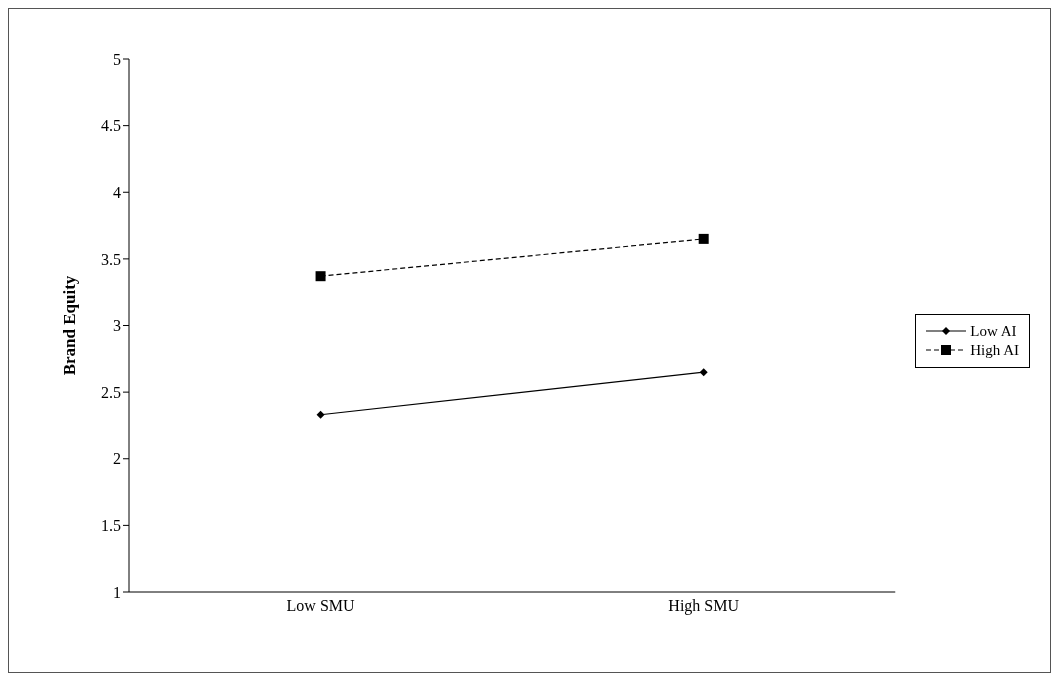  Describe the element at coordinates (70, 325) in the screenshot. I see `y-axis-title: Brand Equity` at that location.